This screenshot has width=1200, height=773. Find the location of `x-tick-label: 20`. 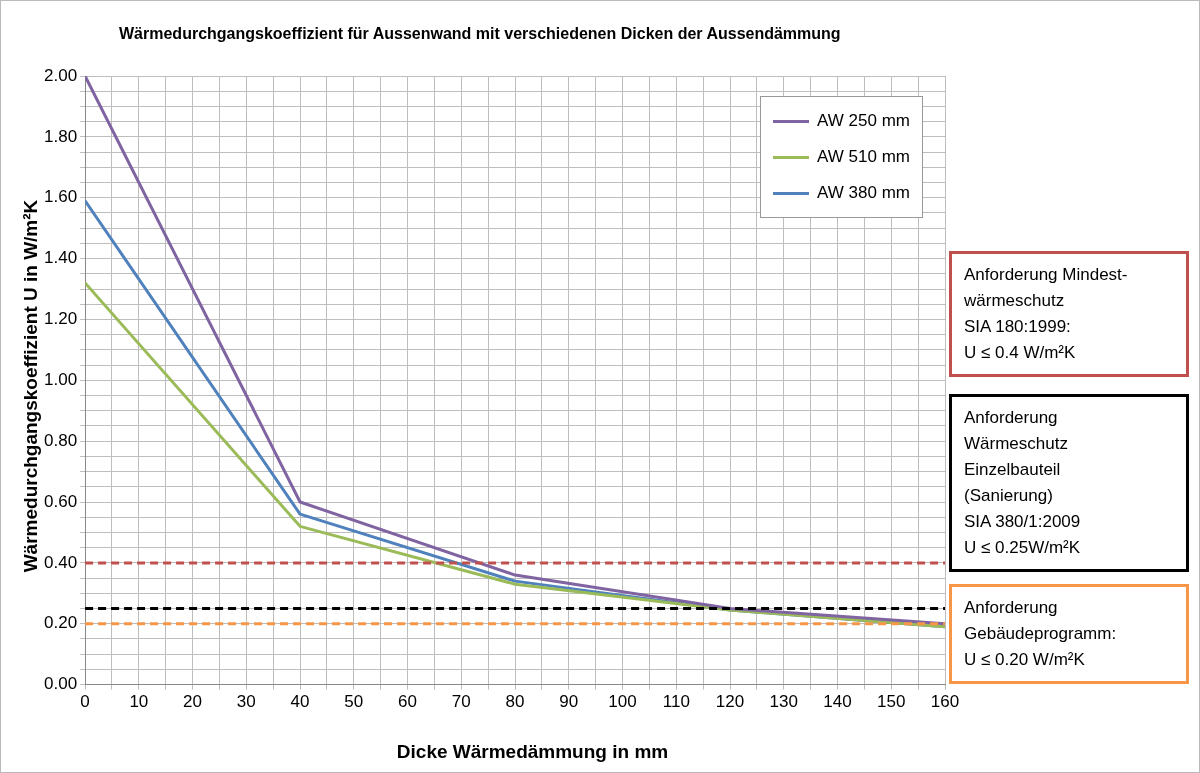

x-tick-label: 20 is located at coordinates (193, 702).